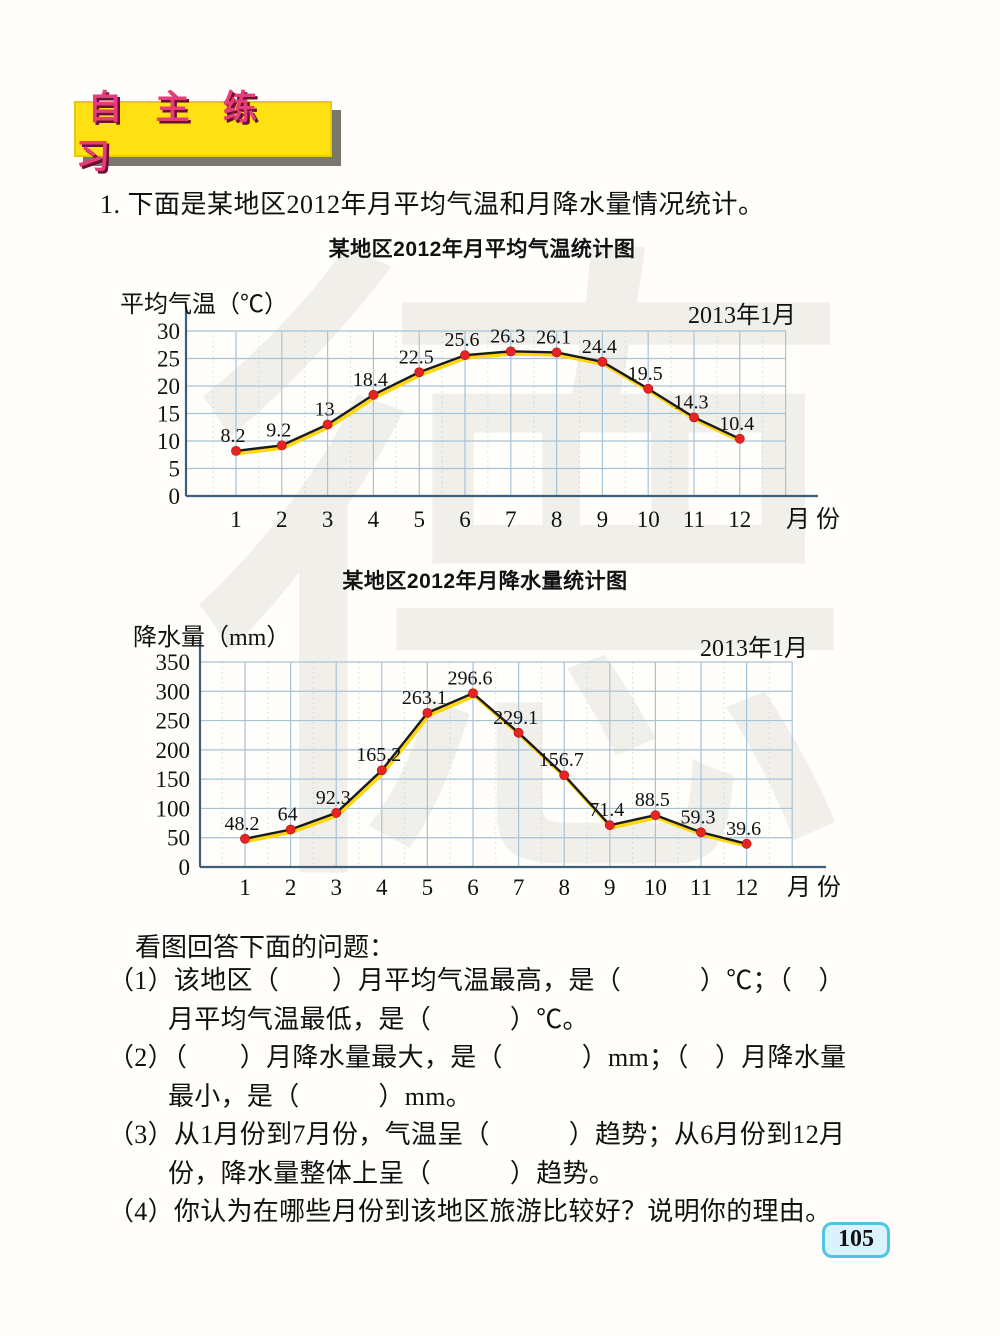 The image size is (1000, 1336). What do you see at coordinates (553, 337) in the screenshot?
I see `data-point-label: 26.1` at bounding box center [553, 337].